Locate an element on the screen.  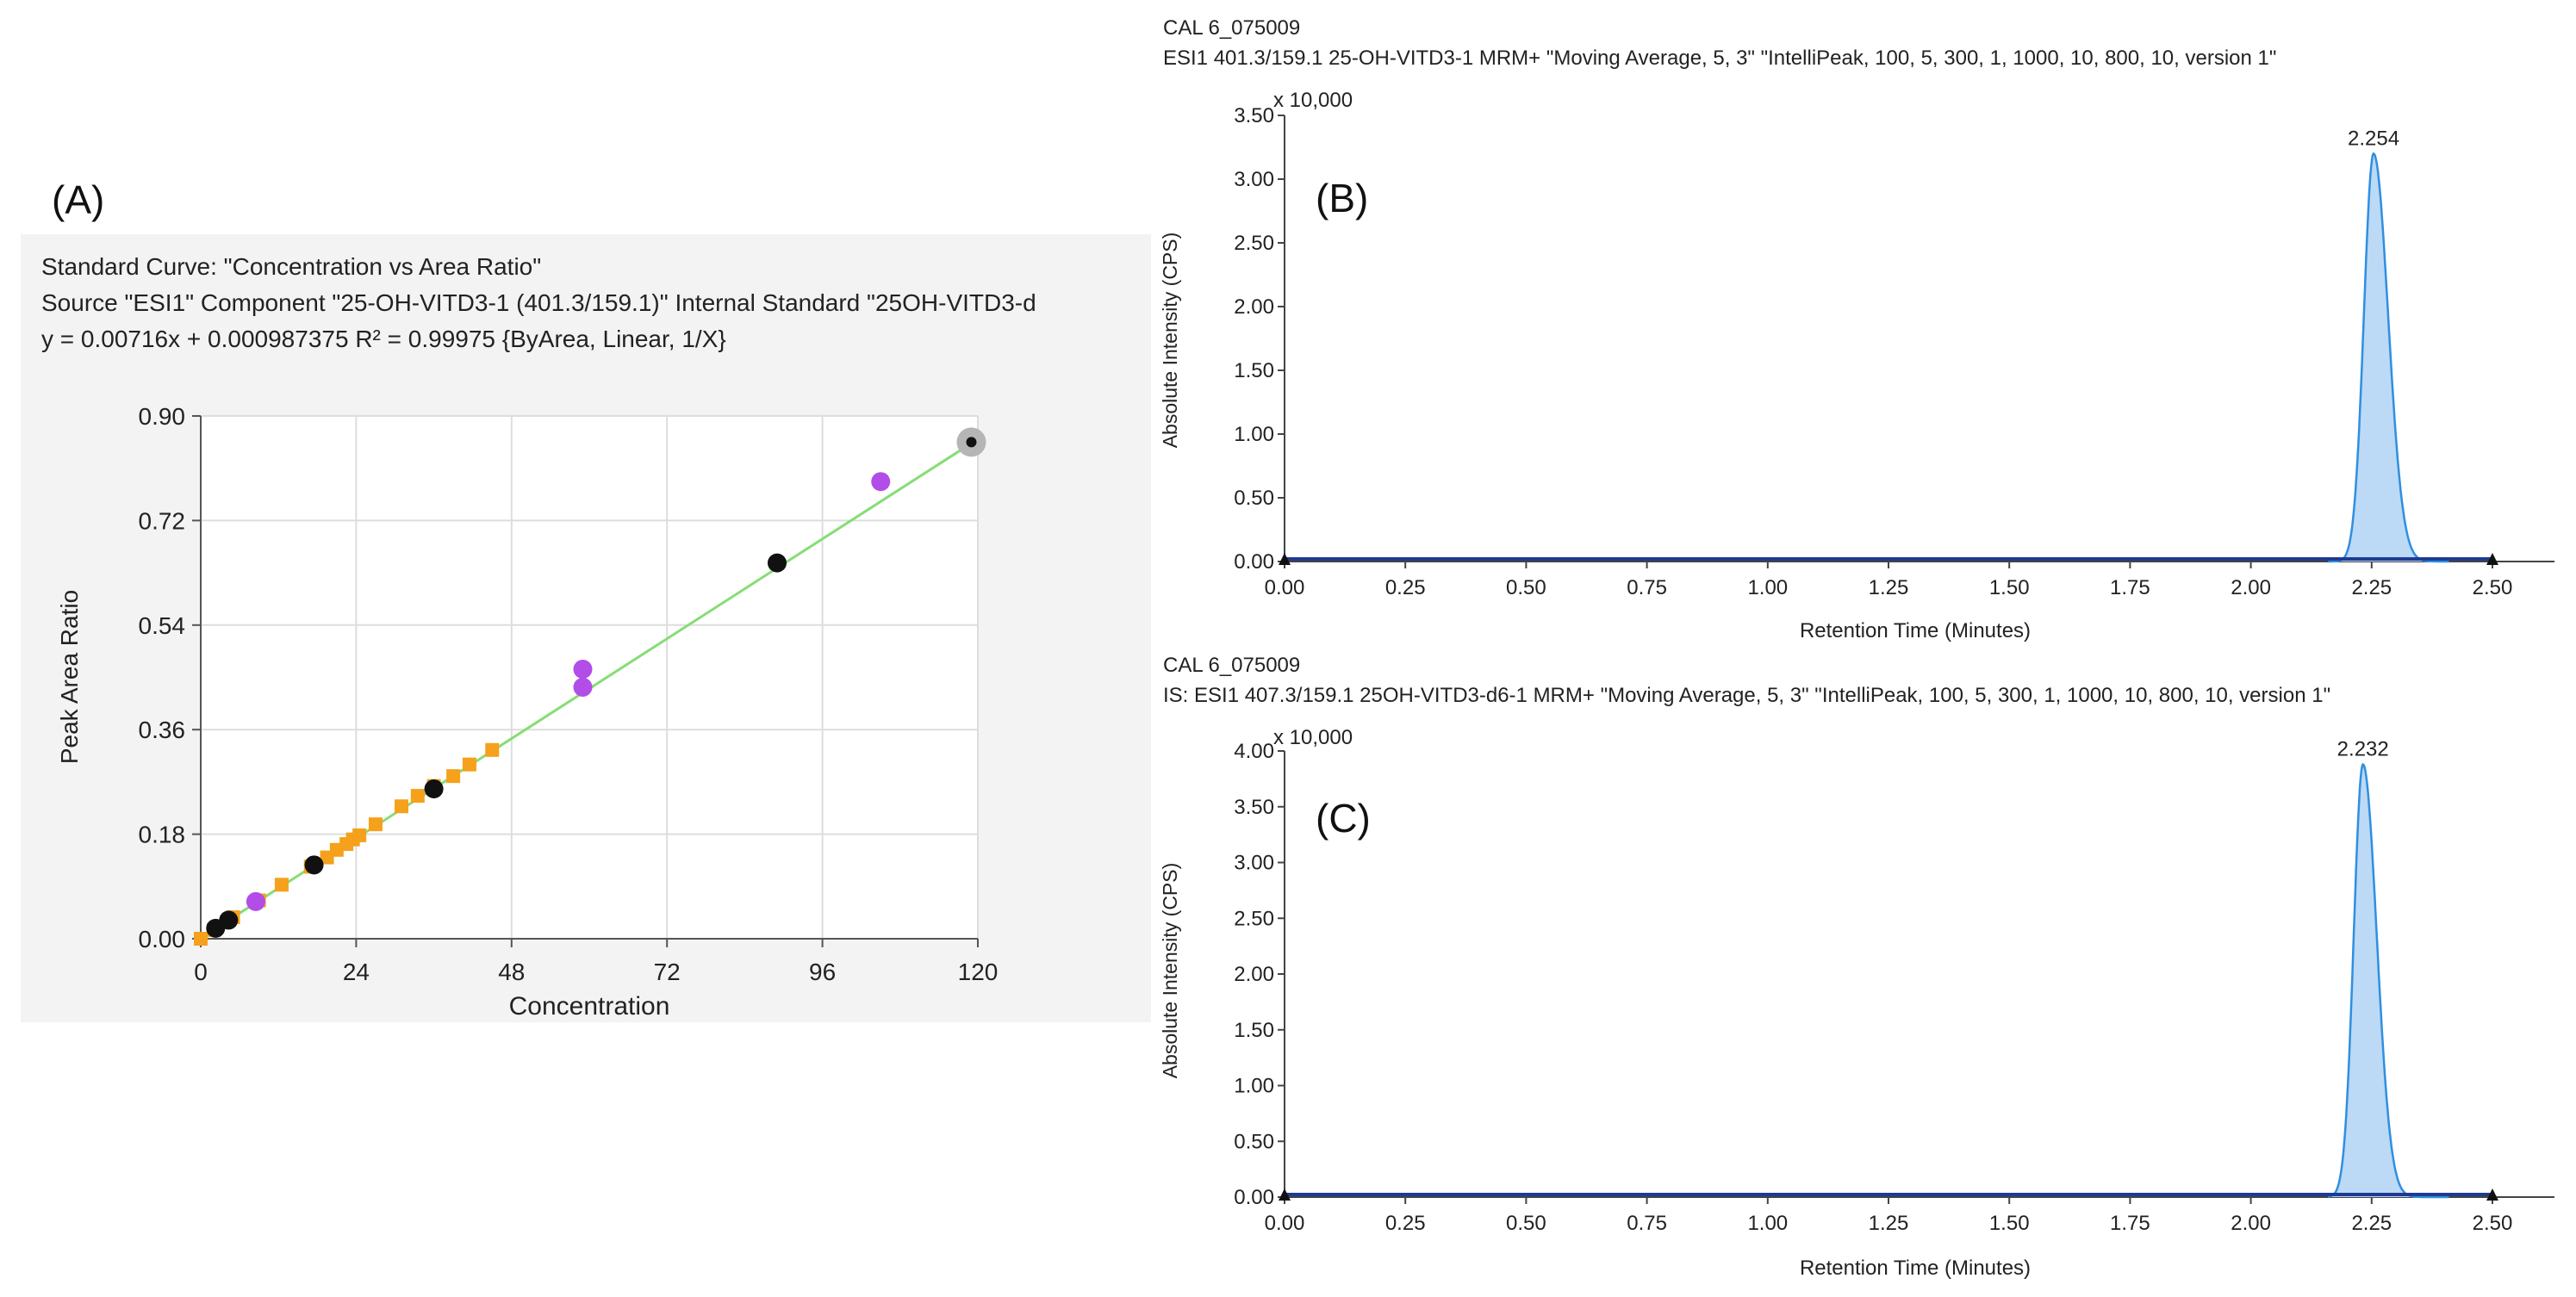
panel-b-header-sample: CAL 6_075009 is located at coordinates (1231, 28).